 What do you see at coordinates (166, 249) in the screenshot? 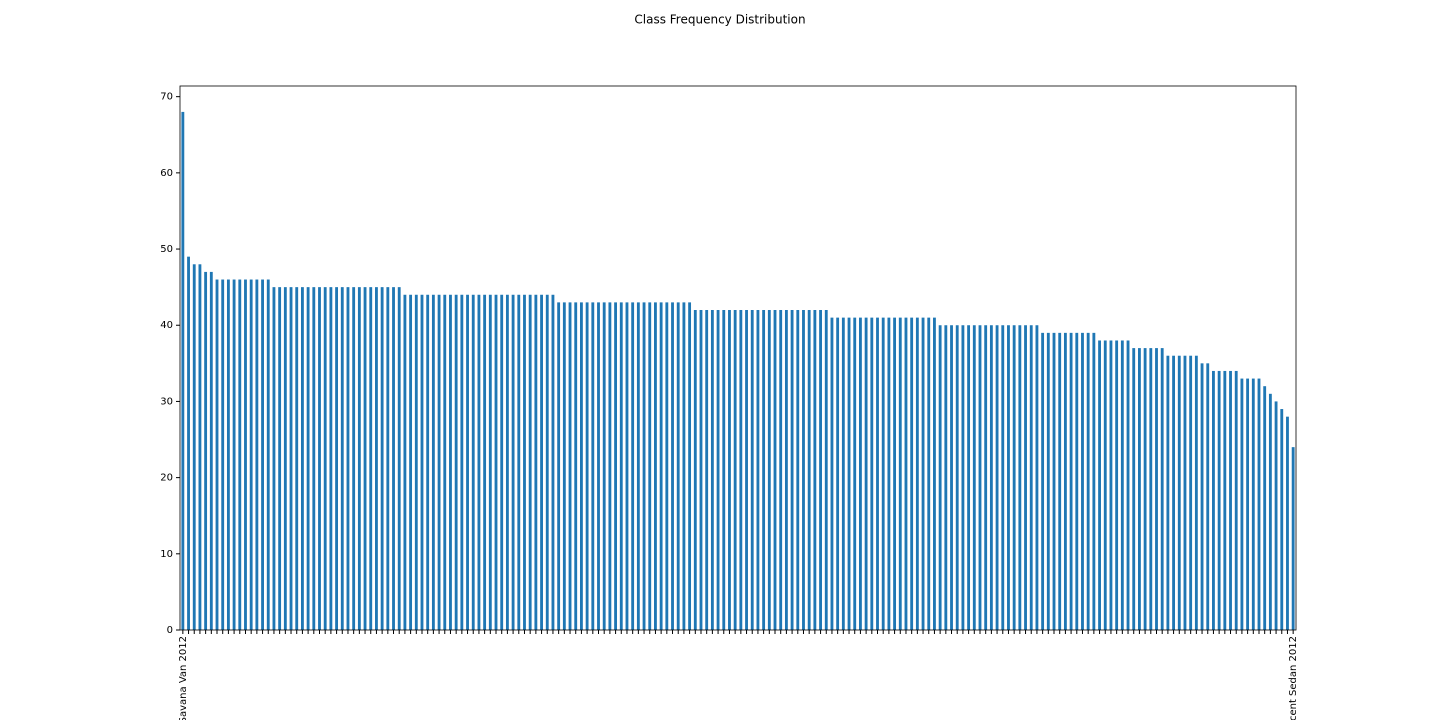
I see `y-tick-label: 50` at bounding box center [166, 249].